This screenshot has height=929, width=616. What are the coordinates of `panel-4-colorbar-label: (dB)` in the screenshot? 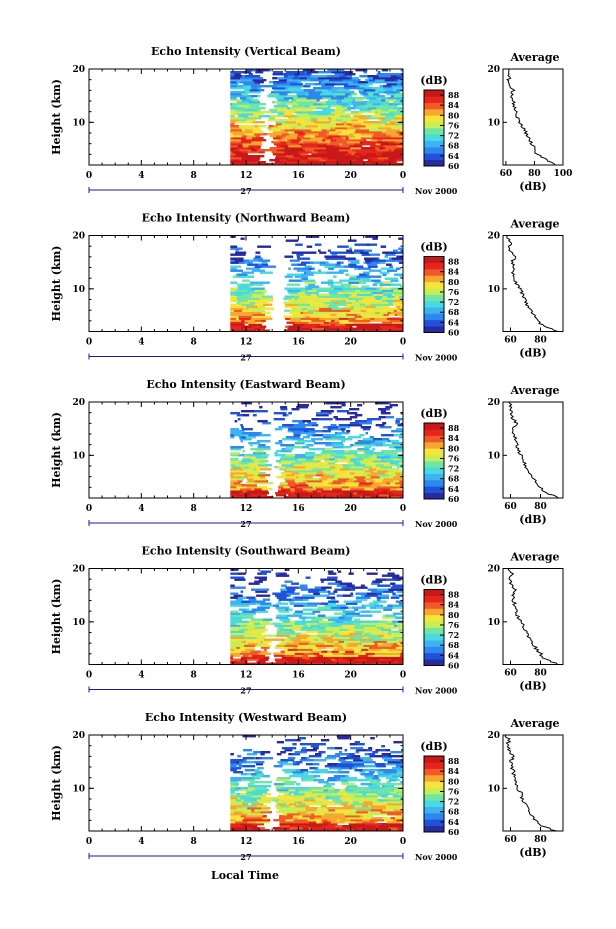 It's located at (433, 746).